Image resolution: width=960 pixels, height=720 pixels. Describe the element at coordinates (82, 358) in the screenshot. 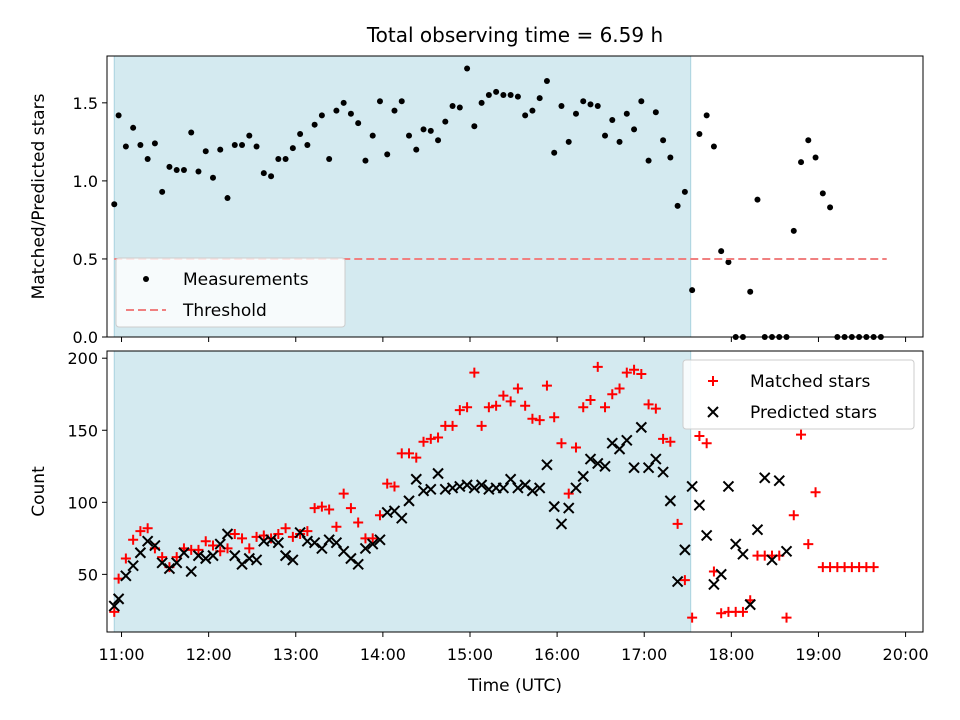

I see `y-tick-label: 200` at that location.